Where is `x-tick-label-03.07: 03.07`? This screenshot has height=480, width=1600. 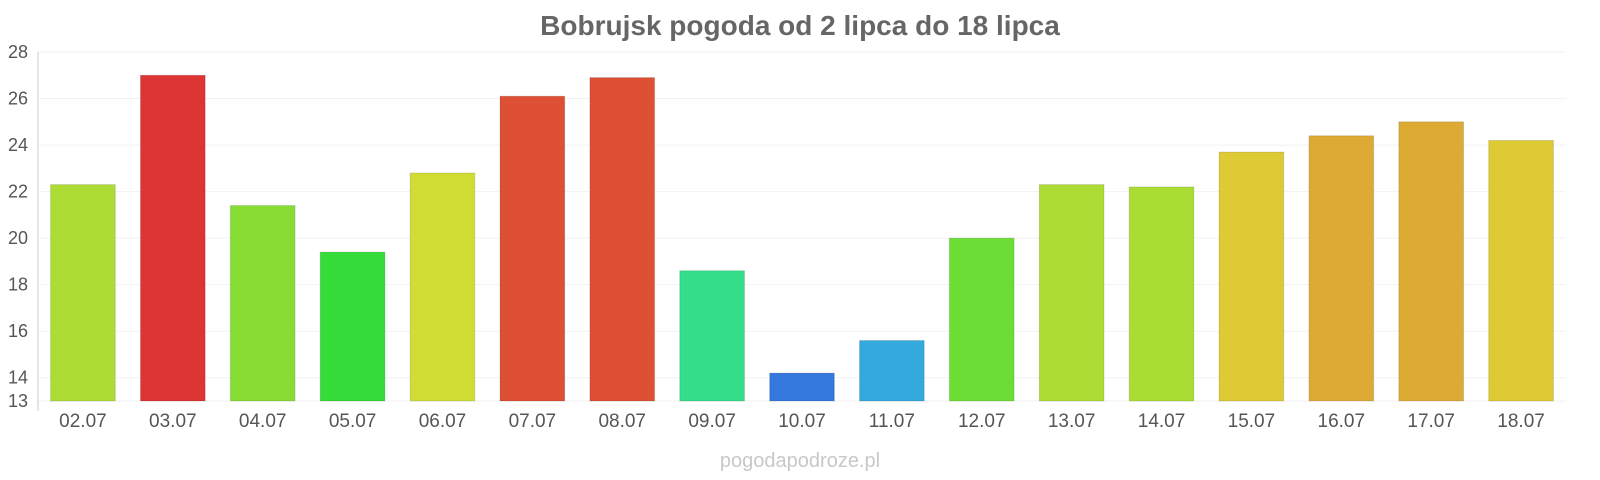
x-tick-label-03.07: 03.07 is located at coordinates (173, 421).